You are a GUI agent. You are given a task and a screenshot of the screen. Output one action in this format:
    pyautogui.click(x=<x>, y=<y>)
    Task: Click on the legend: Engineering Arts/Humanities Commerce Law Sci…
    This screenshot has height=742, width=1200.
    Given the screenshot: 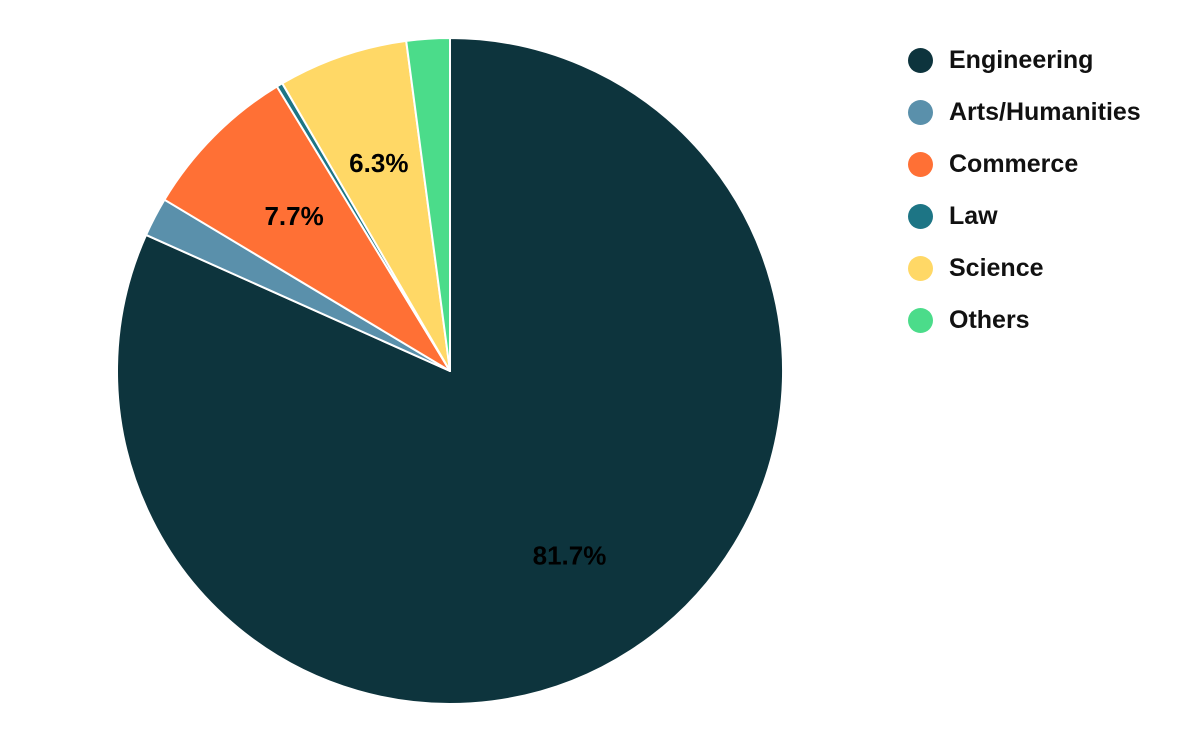 What is the action you would take?
    pyautogui.click(x=1024, y=190)
    